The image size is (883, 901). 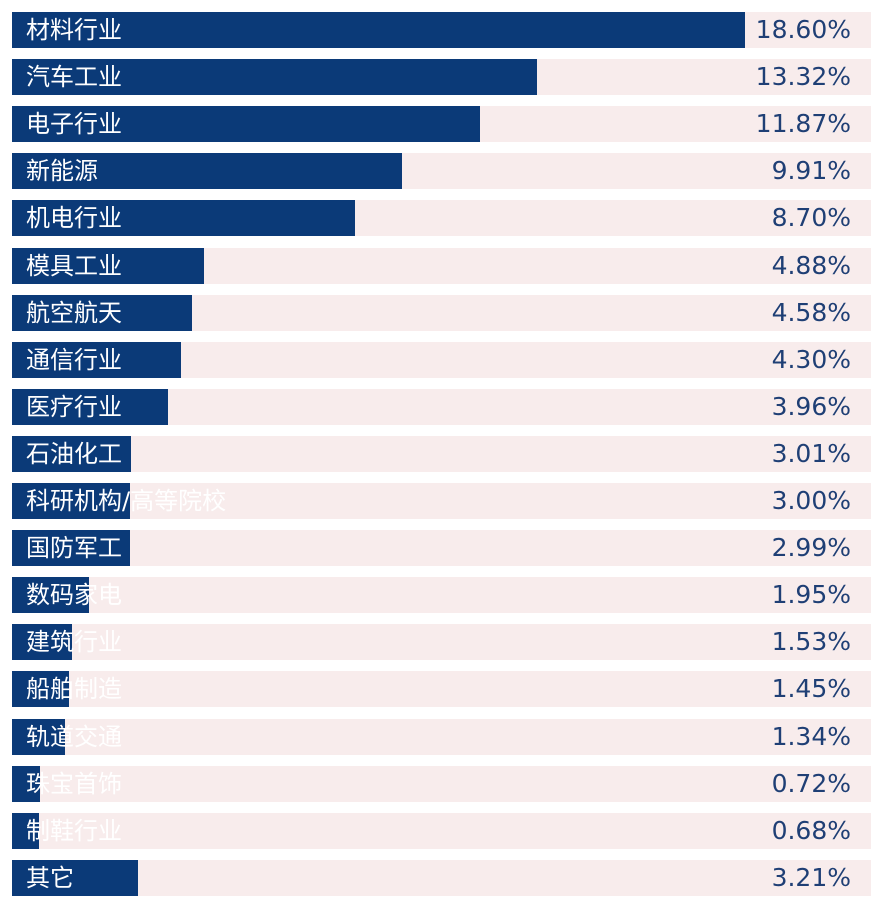 I want to click on bar-row: 材料行业 18.60%, so click(x=441, y=30).